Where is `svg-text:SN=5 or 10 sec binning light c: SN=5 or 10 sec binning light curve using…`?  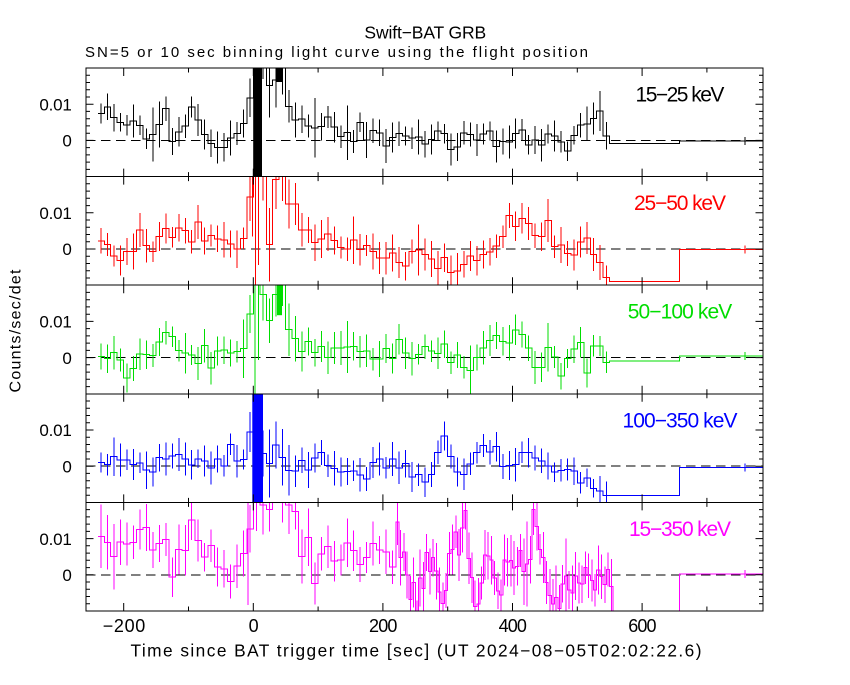 svg-text:SN=5 or 10 sec binning light c: SN=5 or 10 sec binning light curve using… is located at coordinates (336, 52).